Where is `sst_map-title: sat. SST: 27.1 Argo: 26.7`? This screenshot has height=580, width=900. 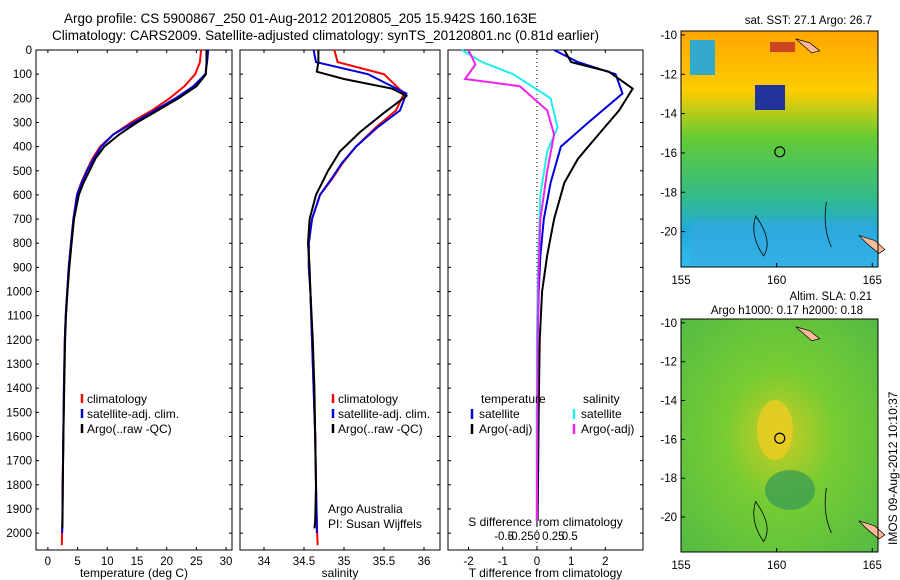
sst_map-title: sat. SST: 27.1 Argo: 26.7 is located at coordinates (808, 21).